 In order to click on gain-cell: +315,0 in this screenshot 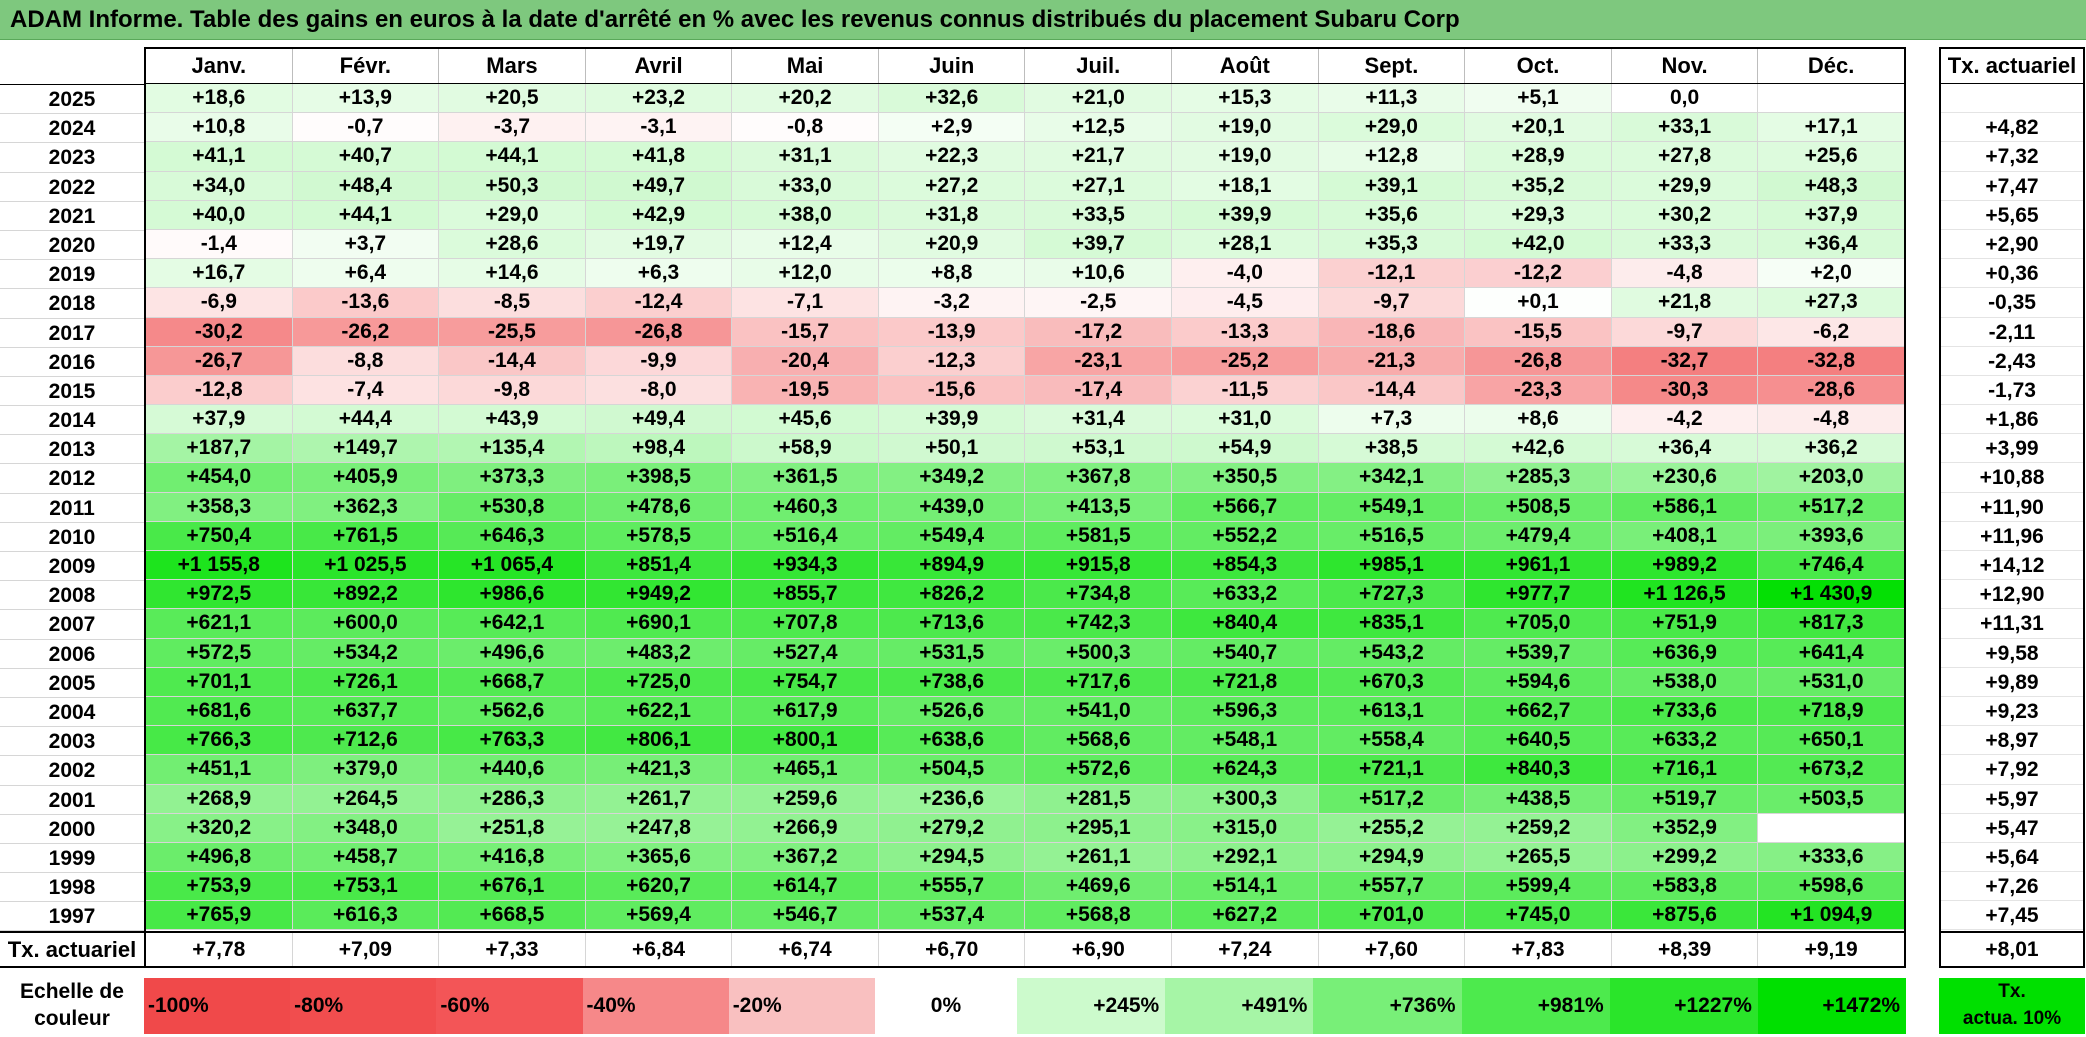, I will do `click(1244, 827)`.